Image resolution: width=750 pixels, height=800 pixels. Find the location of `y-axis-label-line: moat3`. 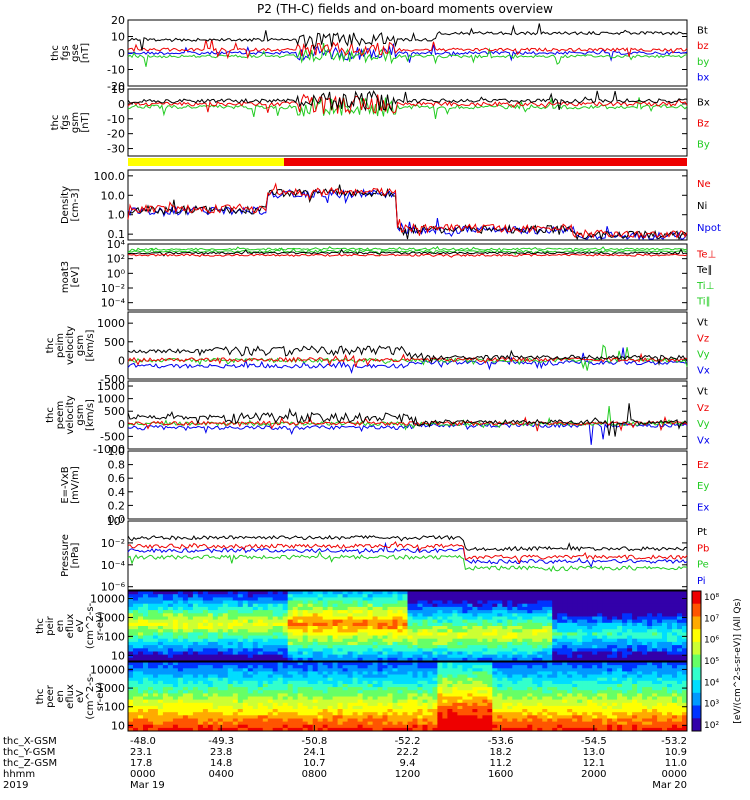

y-axis-label-line: moat3 is located at coordinates (65, 277).